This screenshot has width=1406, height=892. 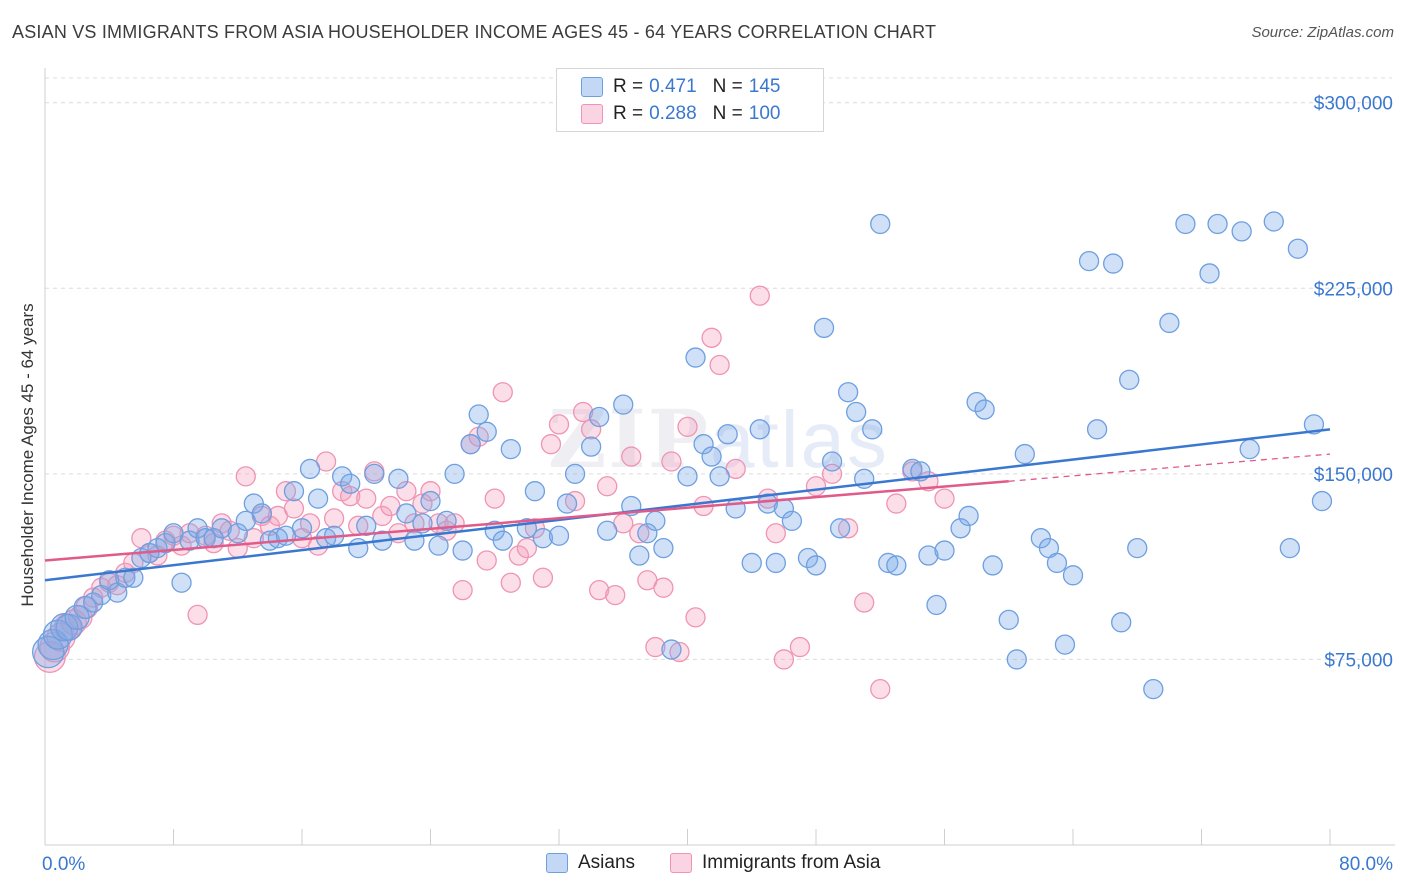 I want to click on legend-r-label: R =, so click(x=628, y=113).